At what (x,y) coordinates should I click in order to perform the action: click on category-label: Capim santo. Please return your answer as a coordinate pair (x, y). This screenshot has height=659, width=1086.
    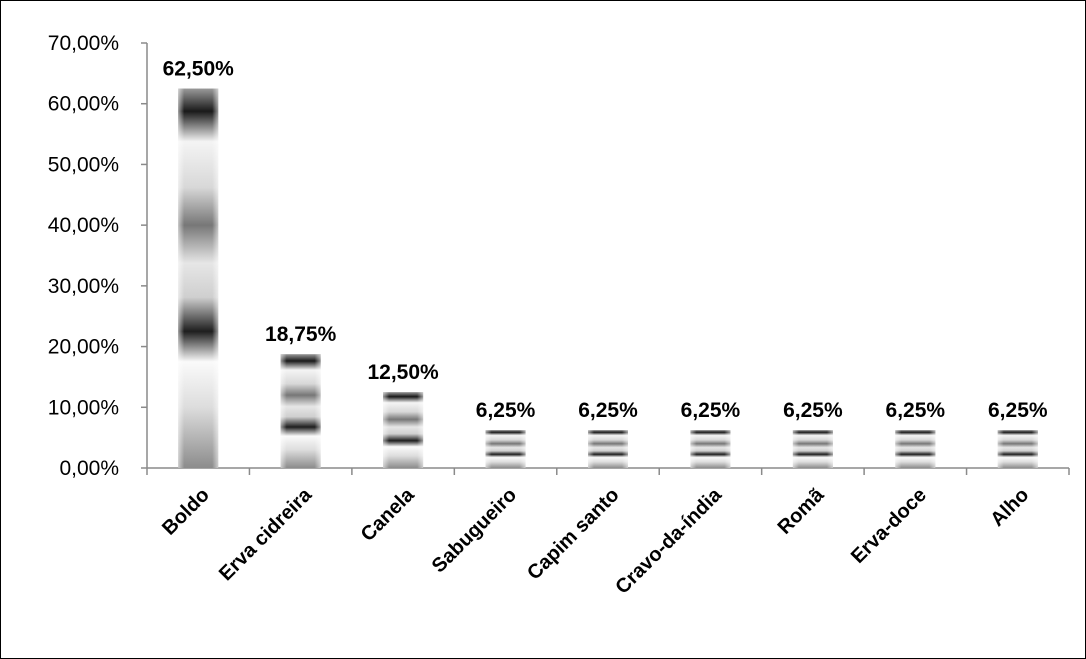
    Looking at the image, I should click on (573, 534).